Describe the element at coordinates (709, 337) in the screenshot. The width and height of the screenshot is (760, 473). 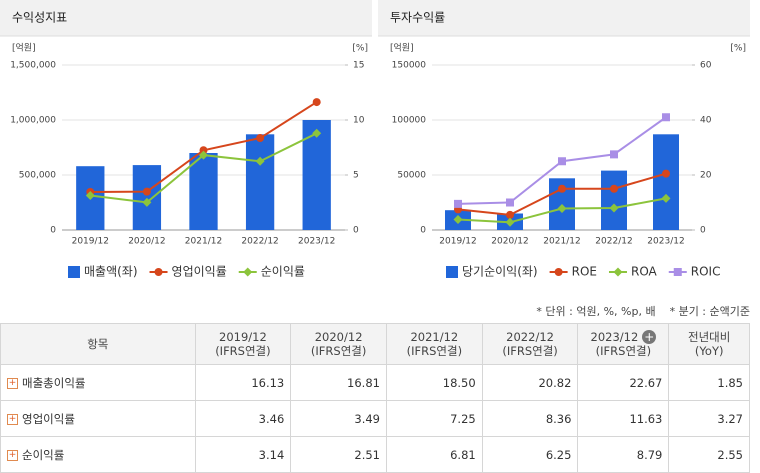
I see `header-label: 전년대비` at that location.